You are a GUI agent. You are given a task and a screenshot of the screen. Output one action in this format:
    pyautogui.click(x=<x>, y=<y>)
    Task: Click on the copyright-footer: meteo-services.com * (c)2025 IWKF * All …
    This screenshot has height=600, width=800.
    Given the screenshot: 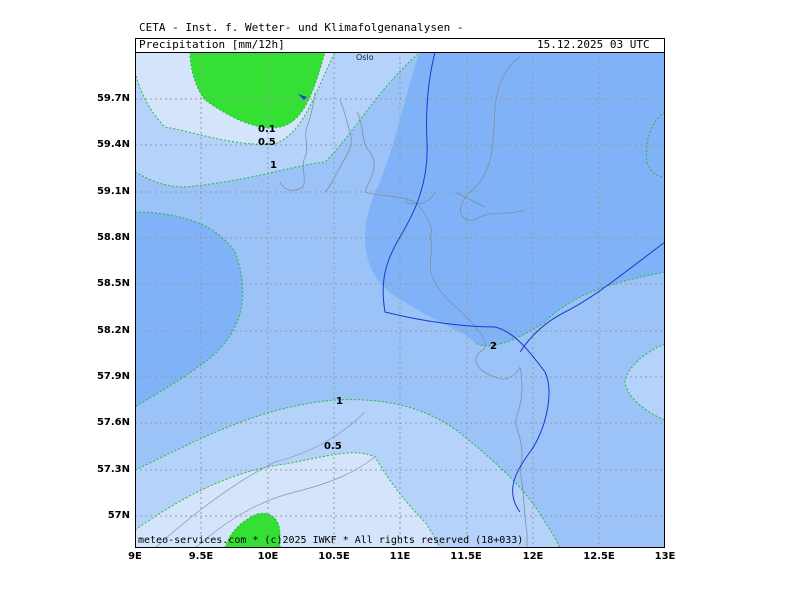 What is the action you would take?
    pyautogui.click(x=331, y=540)
    